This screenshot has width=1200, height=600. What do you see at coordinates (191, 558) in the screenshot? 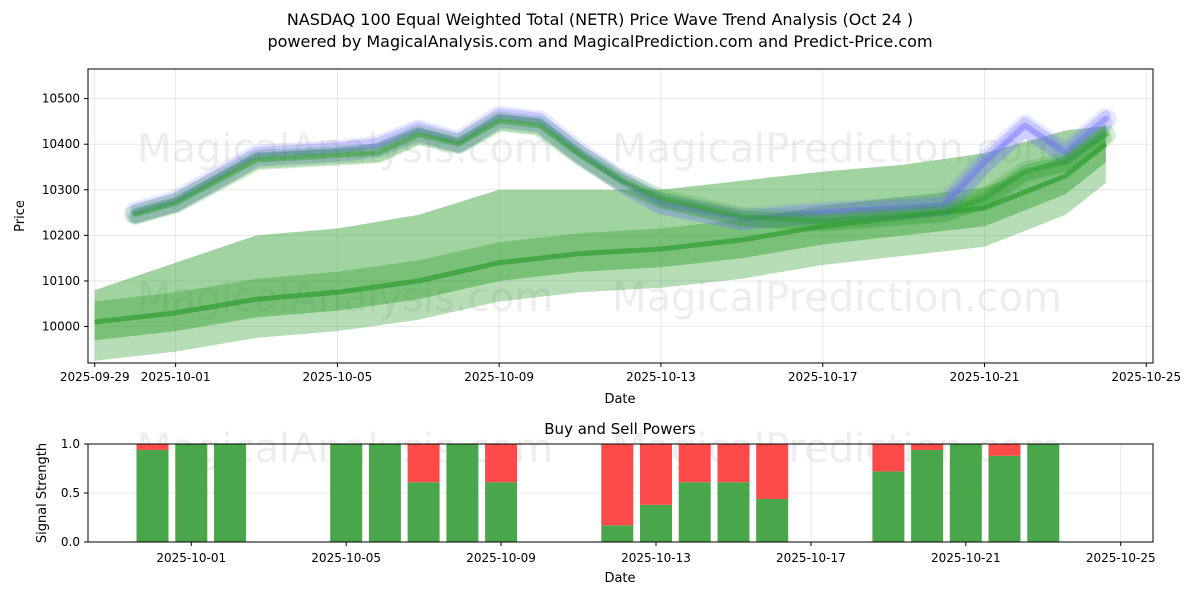
I see `signal-x-tick-label: 2025-10-01` at bounding box center [191, 558].